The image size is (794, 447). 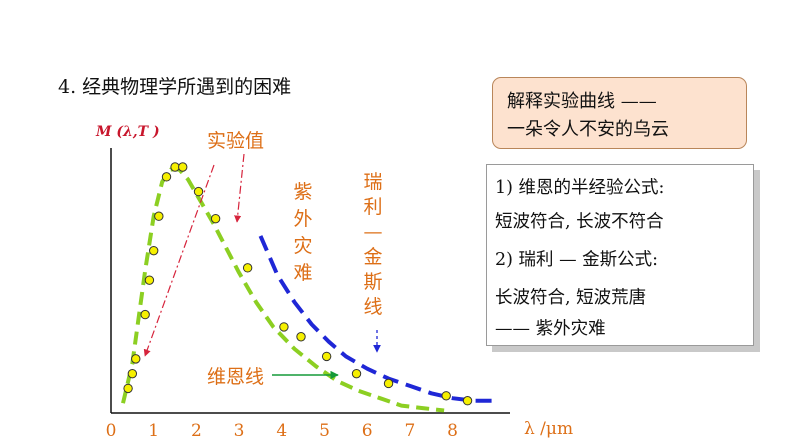 I want to click on x-tick-label: 3, so click(x=239, y=431).